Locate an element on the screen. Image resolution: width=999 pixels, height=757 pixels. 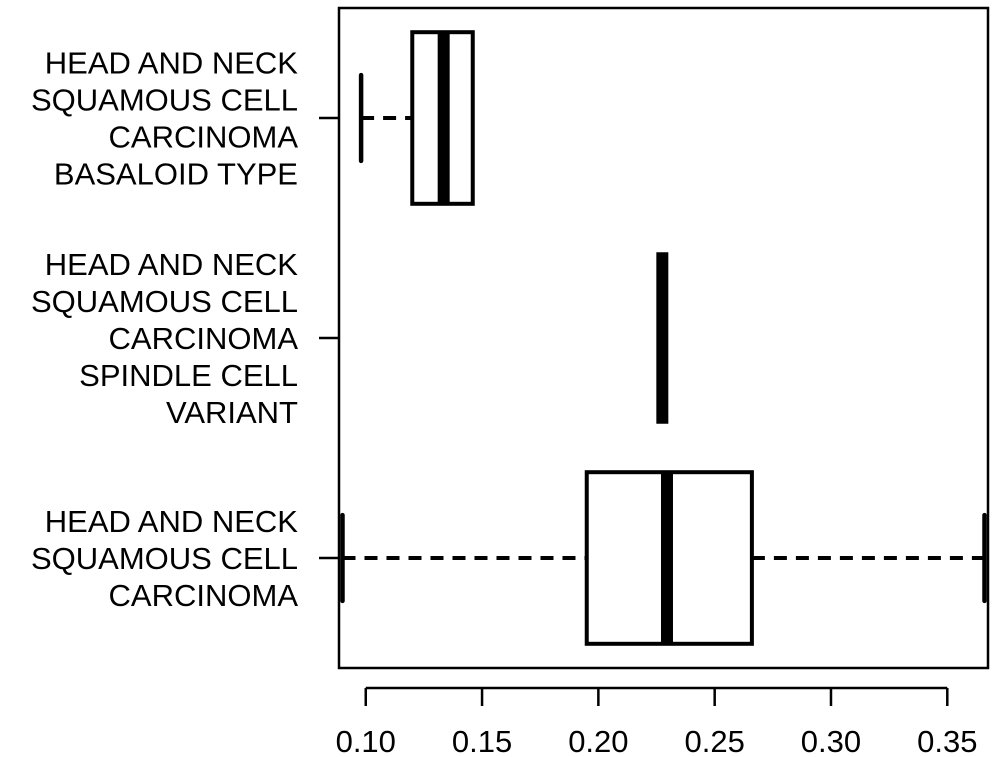
x-tick-label: 0.25 is located at coordinates (715, 740).